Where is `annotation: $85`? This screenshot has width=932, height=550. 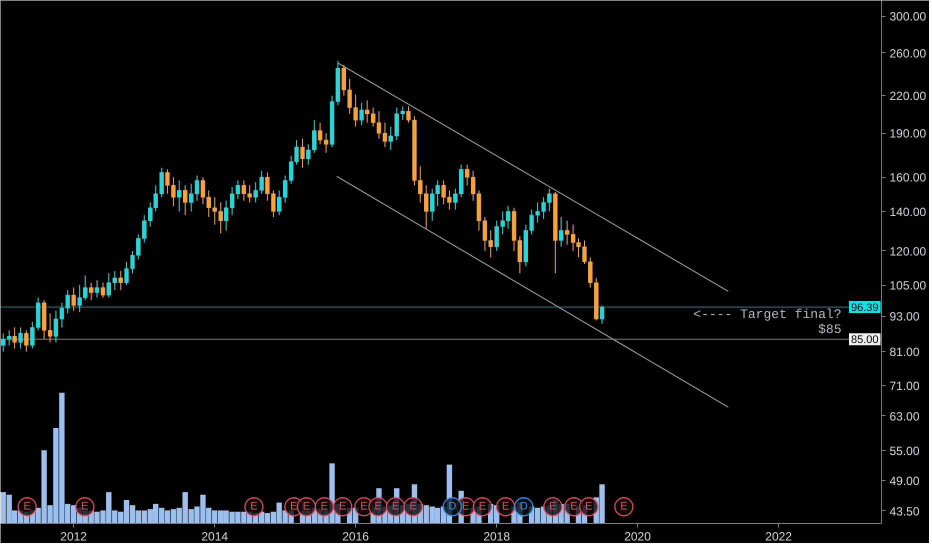 annotation: $85 is located at coordinates (830, 329).